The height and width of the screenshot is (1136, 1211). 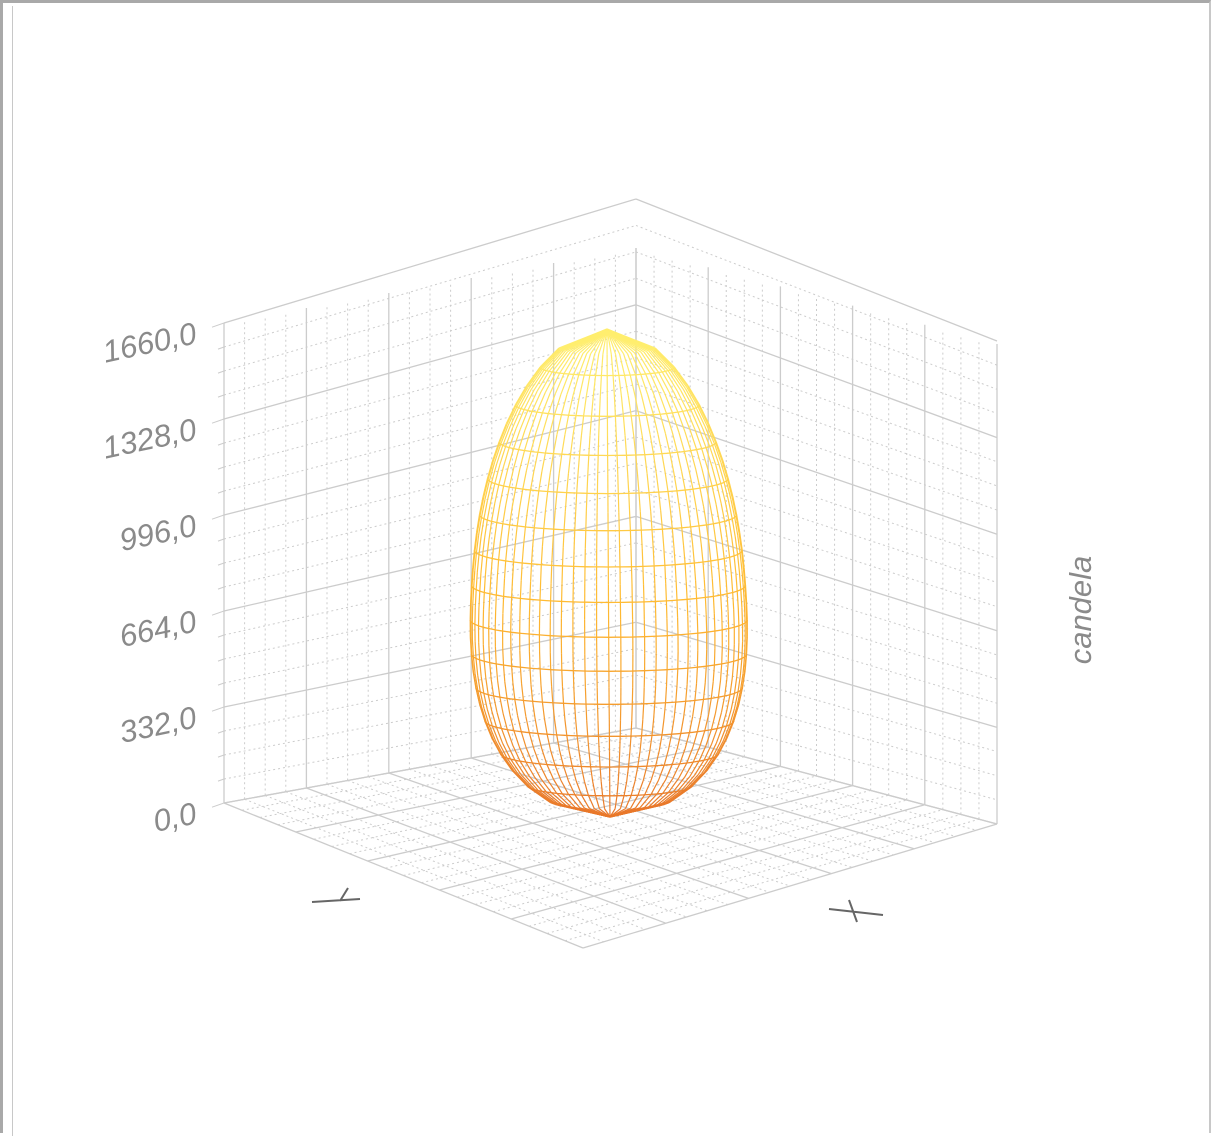 I want to click on z-tick-label: 664,0, so click(x=157, y=629).